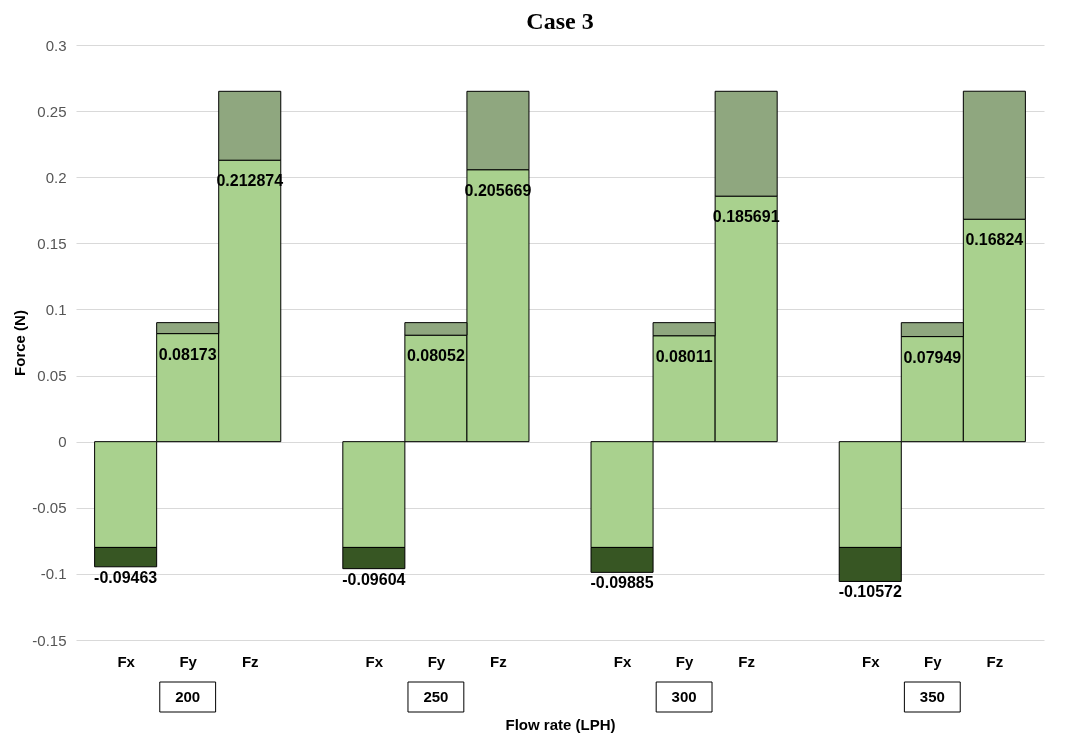 The height and width of the screenshot is (756, 1080). What do you see at coordinates (188, 696) in the screenshot?
I see `text: 200` at bounding box center [188, 696].